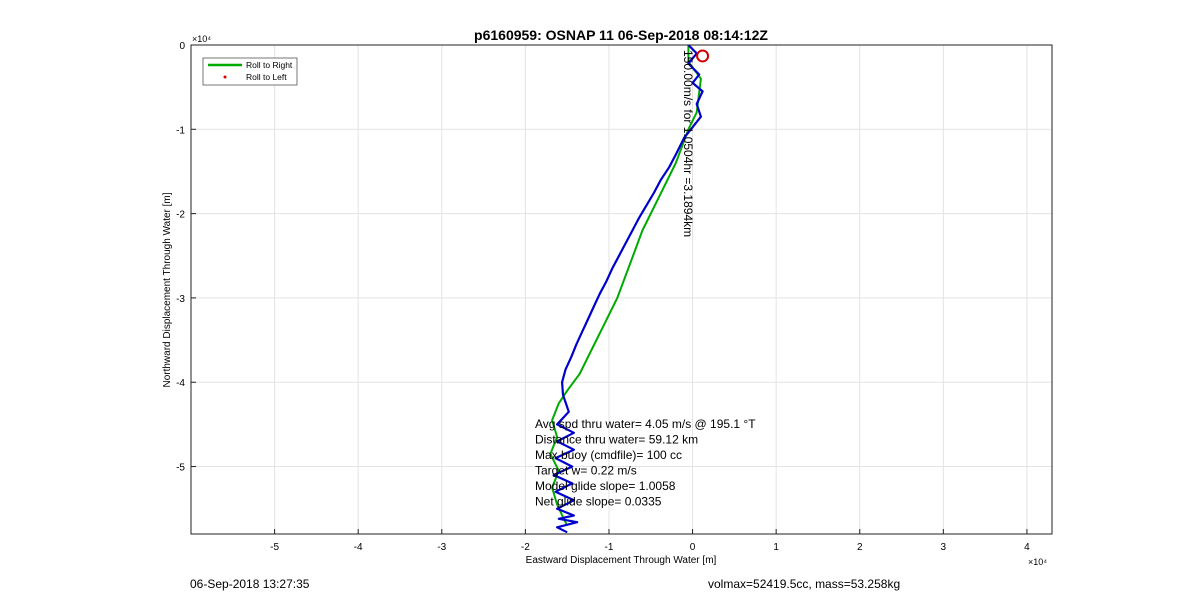  I want to click on y-tick-label: -4, so click(180, 383).